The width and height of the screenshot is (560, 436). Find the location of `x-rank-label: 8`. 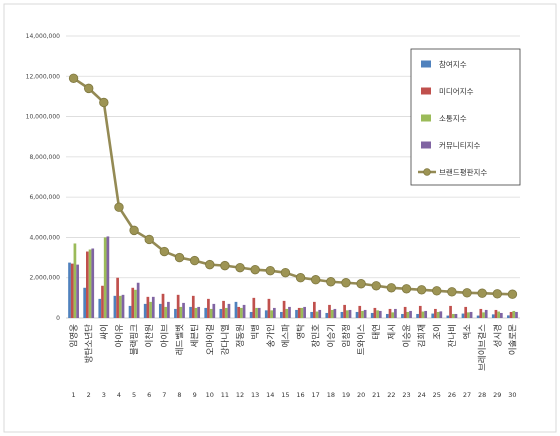

x-rank-label: 8 is located at coordinates (179, 395).